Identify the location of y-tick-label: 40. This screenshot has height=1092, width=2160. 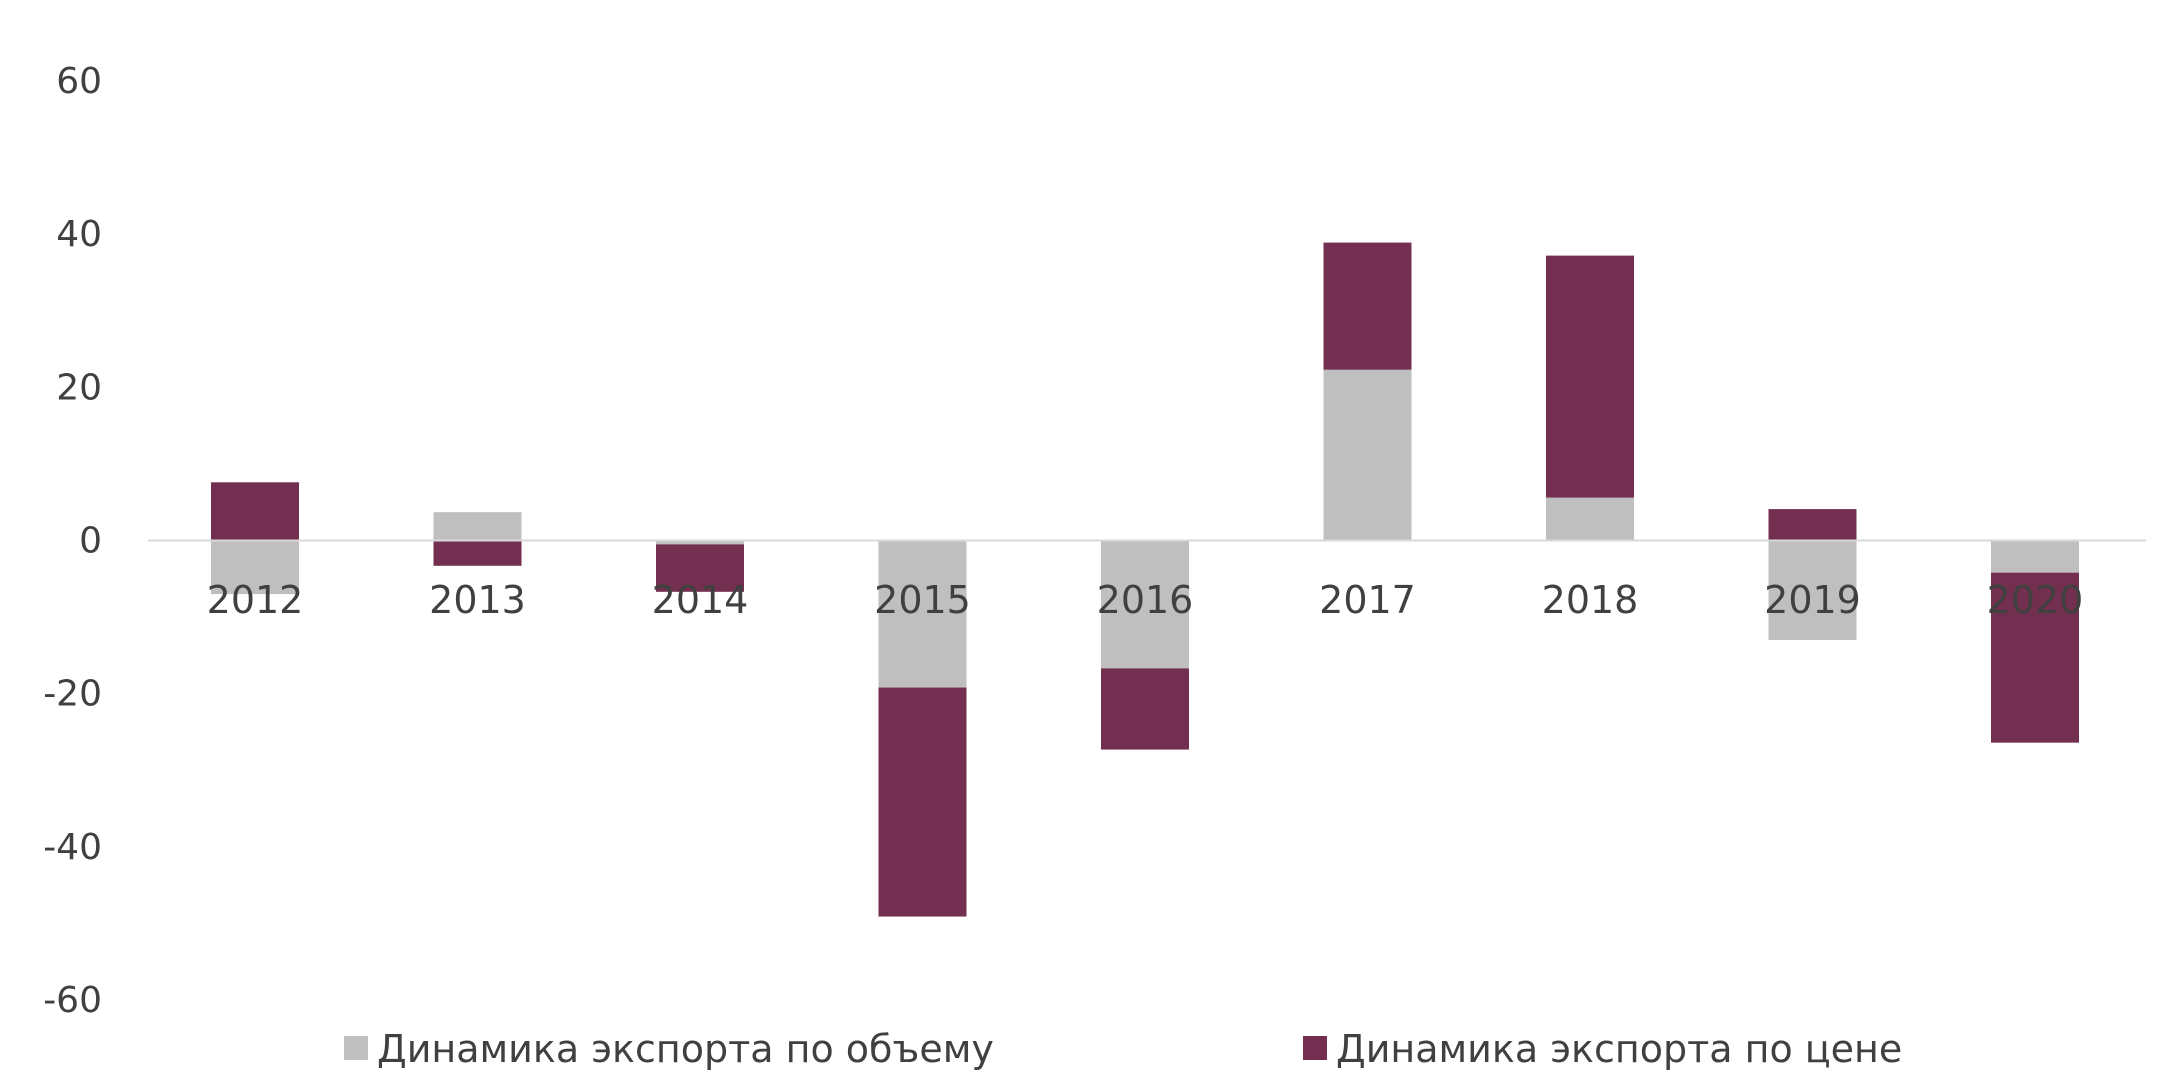
(79, 234).